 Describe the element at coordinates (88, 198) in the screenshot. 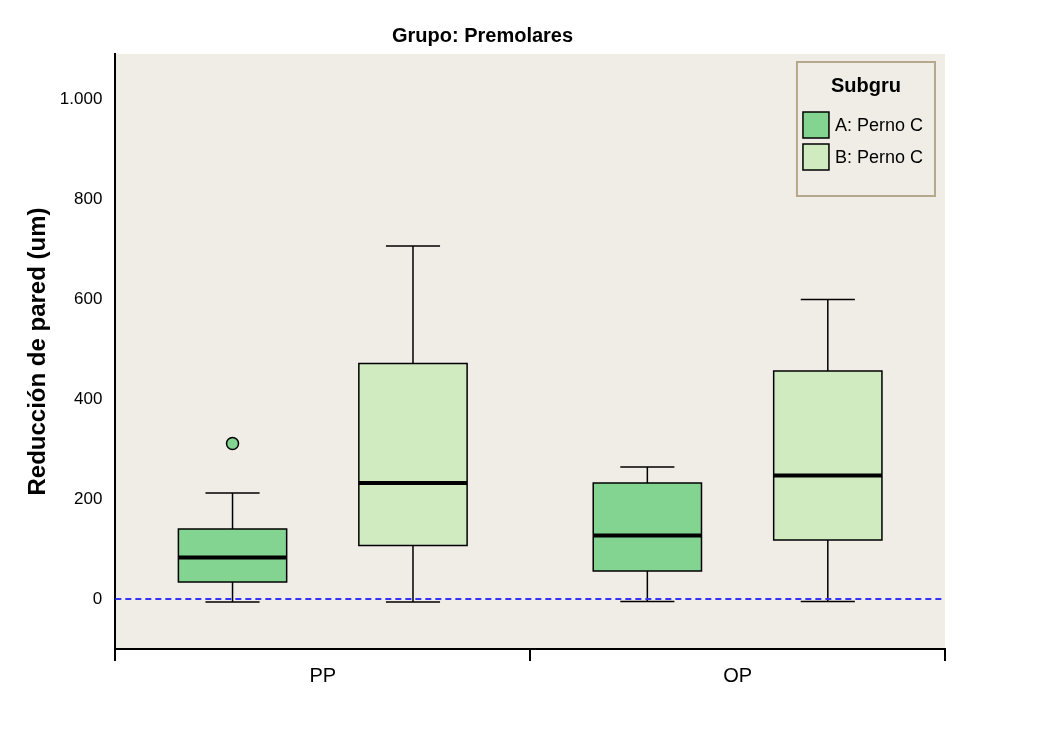

I see `y-tick-label: 800` at that location.